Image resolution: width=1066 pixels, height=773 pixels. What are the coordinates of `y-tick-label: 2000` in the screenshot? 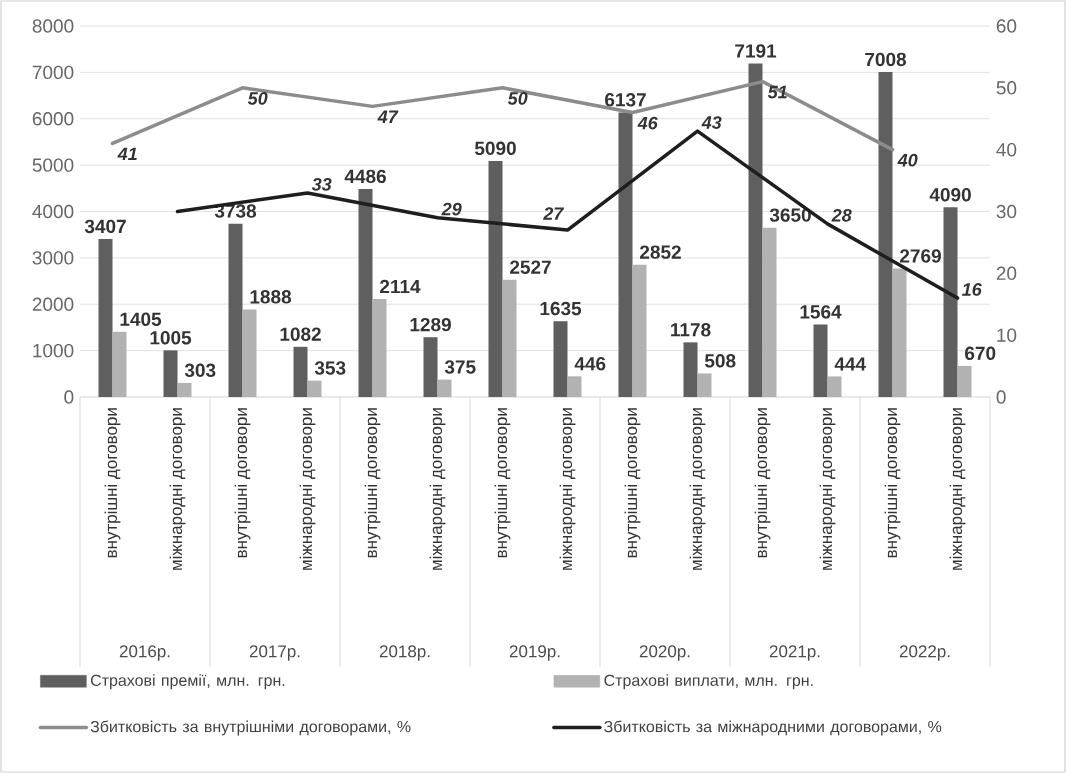 It's located at (53, 304).